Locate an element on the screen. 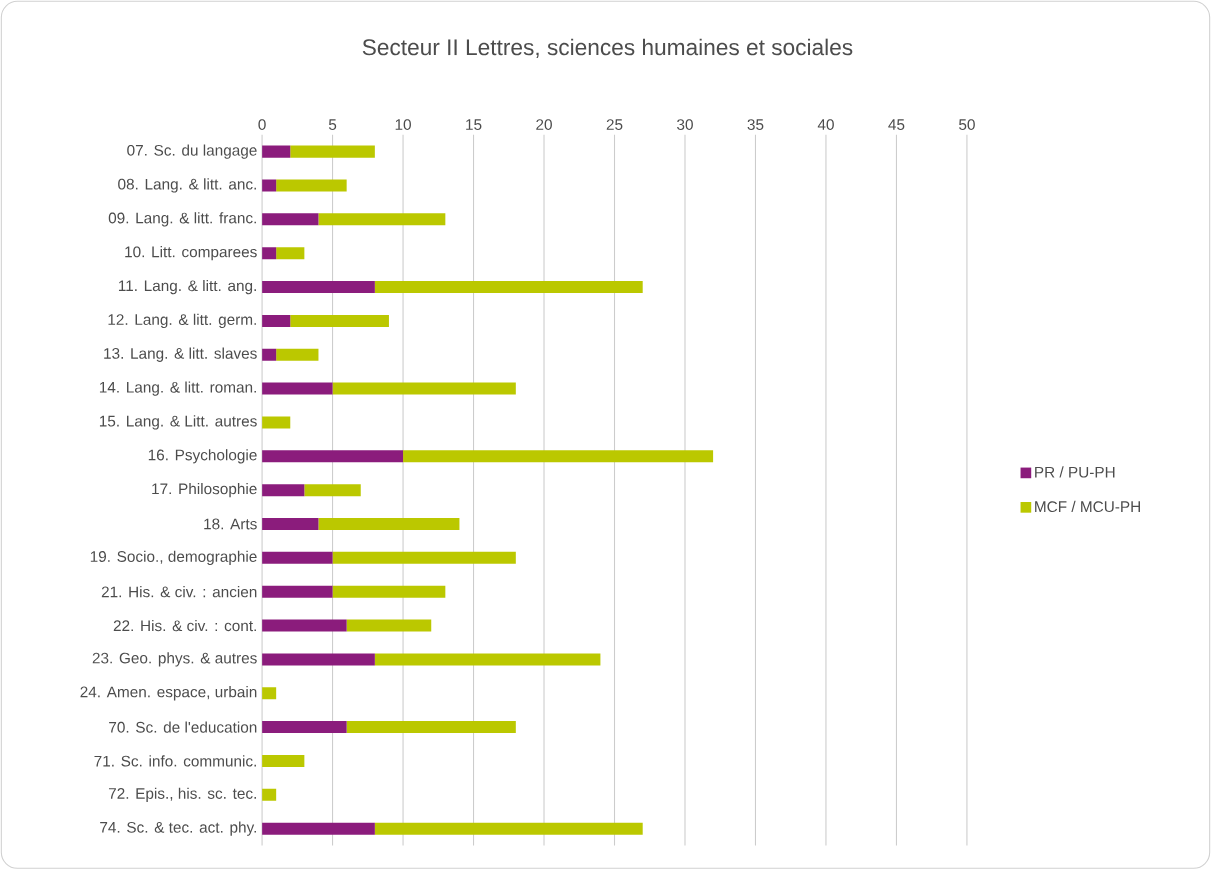 This screenshot has width=1211, height=870. y-tick-label: 14. Lang. & litt. roman. is located at coordinates (177, 388).